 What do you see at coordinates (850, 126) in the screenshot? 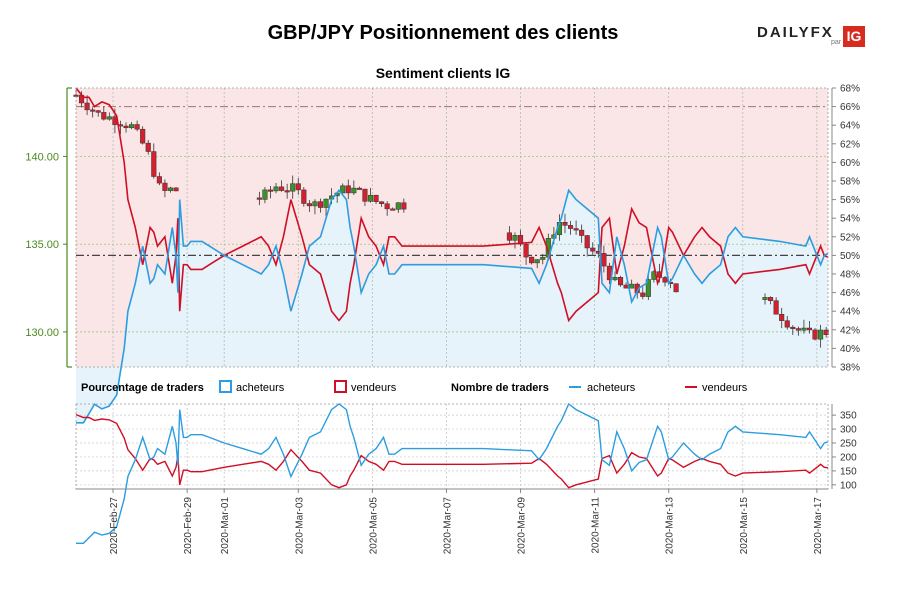
I see `pct-tick-label: 64%` at bounding box center [850, 126].